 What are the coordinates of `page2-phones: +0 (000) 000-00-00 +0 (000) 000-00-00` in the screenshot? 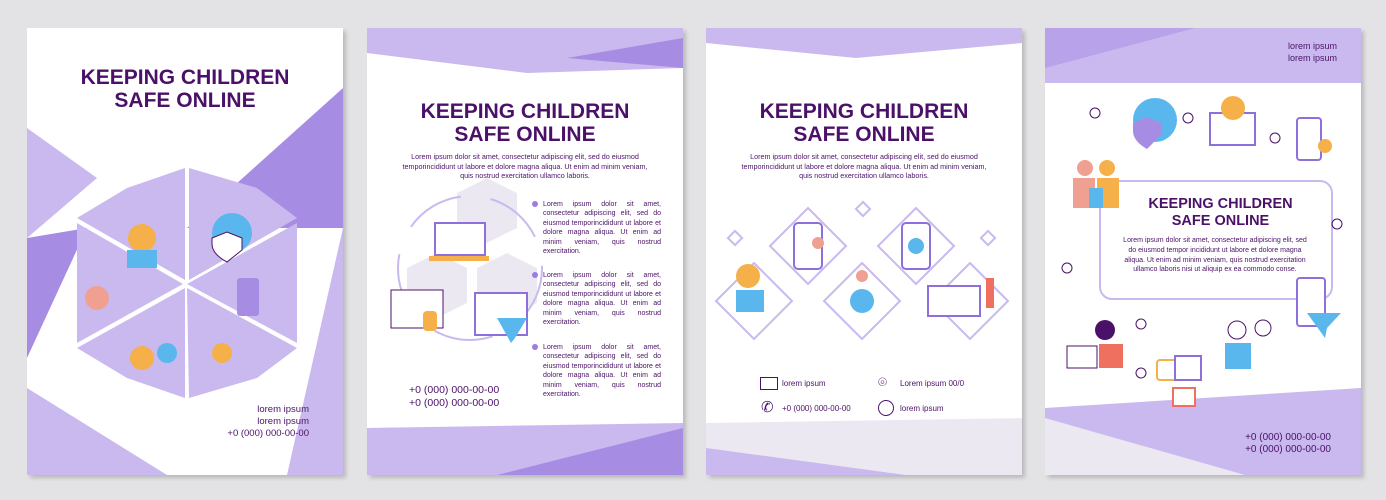 It's located at (454, 397).